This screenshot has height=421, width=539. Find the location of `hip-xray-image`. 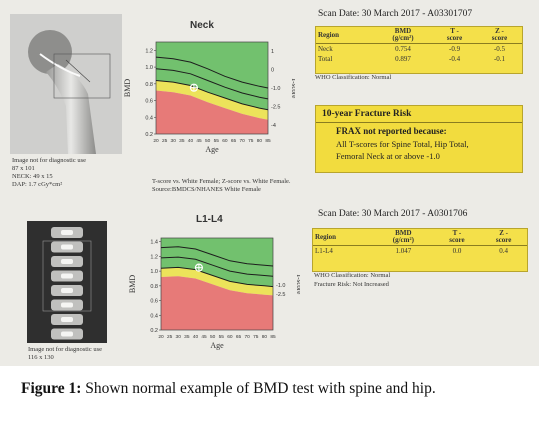

hip-xray-image is located at coordinates (66, 84).